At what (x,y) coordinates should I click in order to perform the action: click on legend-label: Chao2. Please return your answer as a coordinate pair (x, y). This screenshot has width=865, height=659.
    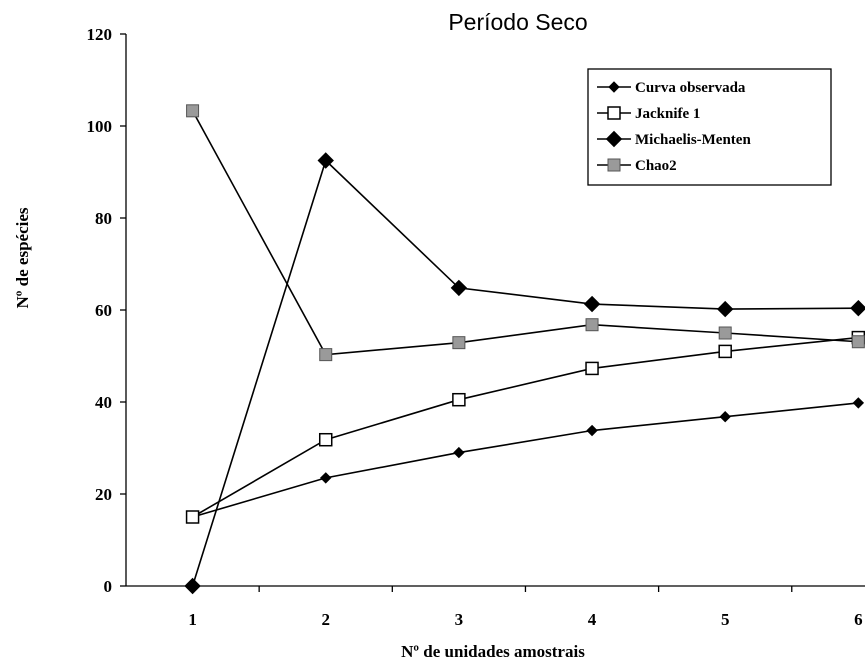
    Looking at the image, I should click on (656, 166).